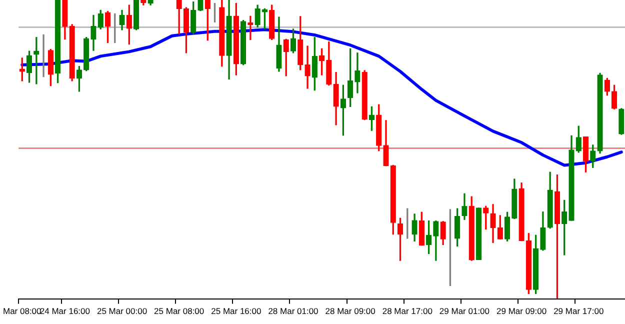 The image size is (625, 324). Describe the element at coordinates (407, 311) in the screenshot. I see `x-tick-label: 28 Mar 17:00` at that location.